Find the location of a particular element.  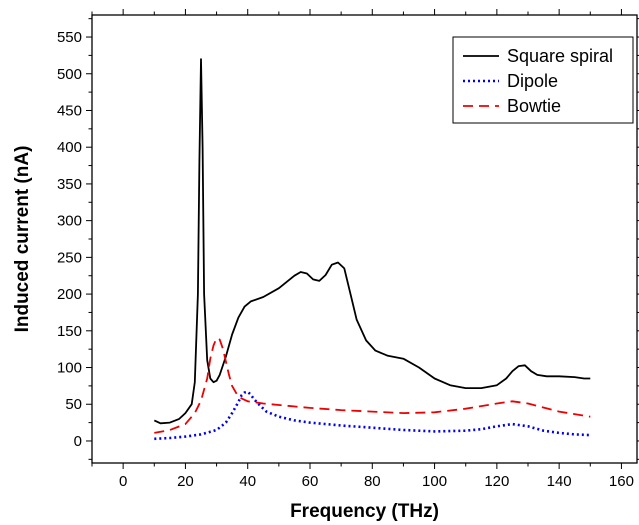

legend-label-bowtie: Bowtie is located at coordinates (534, 106).